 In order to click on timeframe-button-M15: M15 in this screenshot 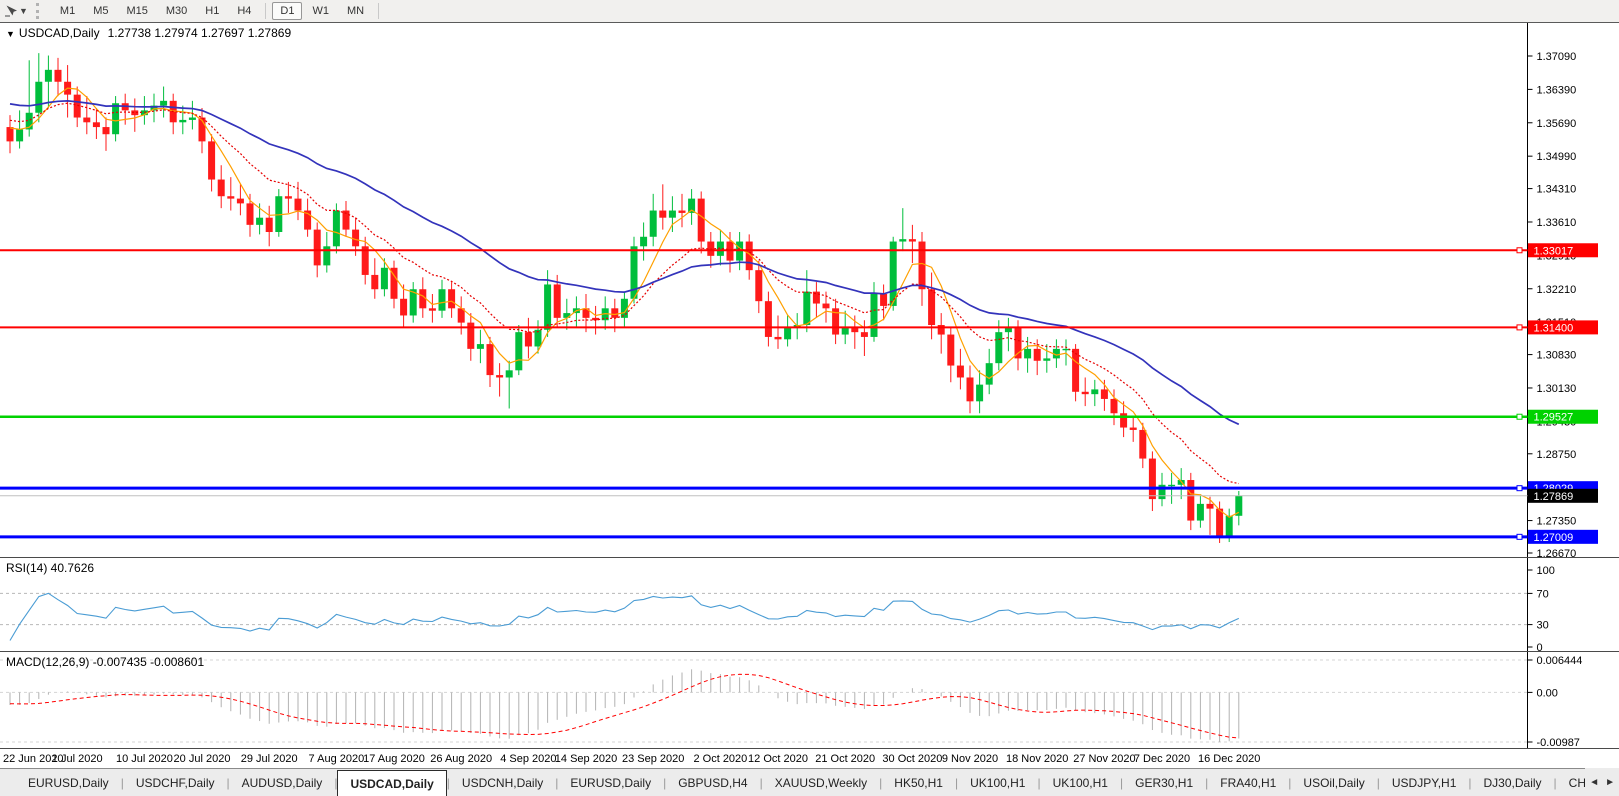, I will do `click(137, 11)`.